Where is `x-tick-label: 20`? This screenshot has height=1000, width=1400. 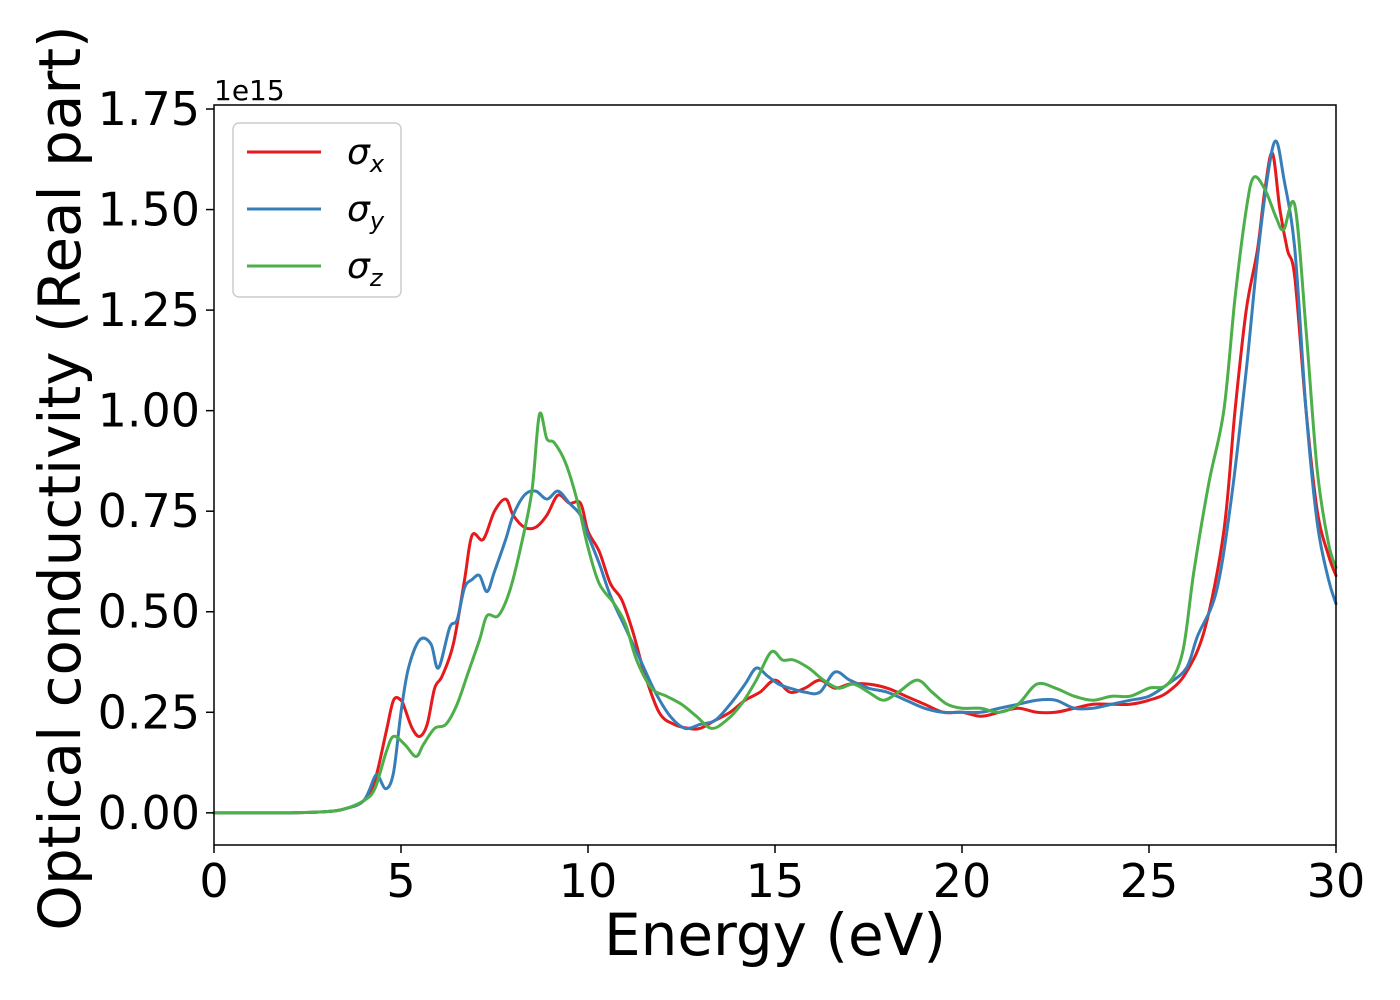
x-tick-label: 20 is located at coordinates (962, 881).